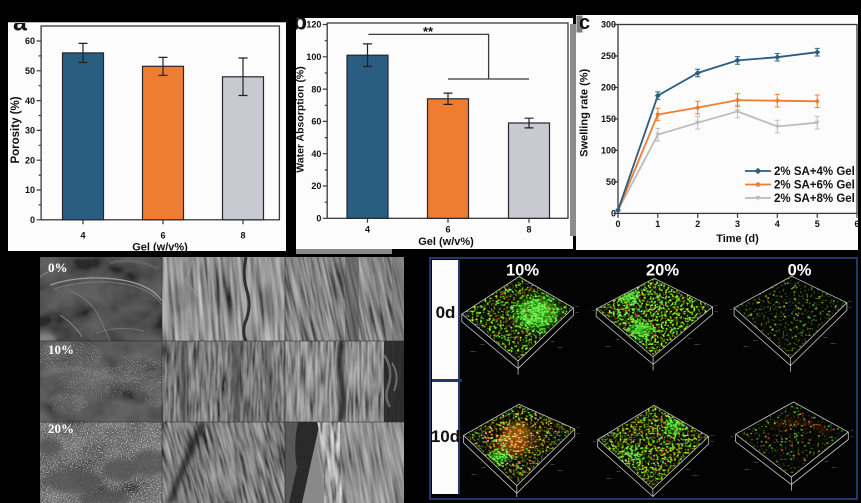 This screenshot has height=503, width=861. I want to click on svg-text: 10, so click(30, 190).